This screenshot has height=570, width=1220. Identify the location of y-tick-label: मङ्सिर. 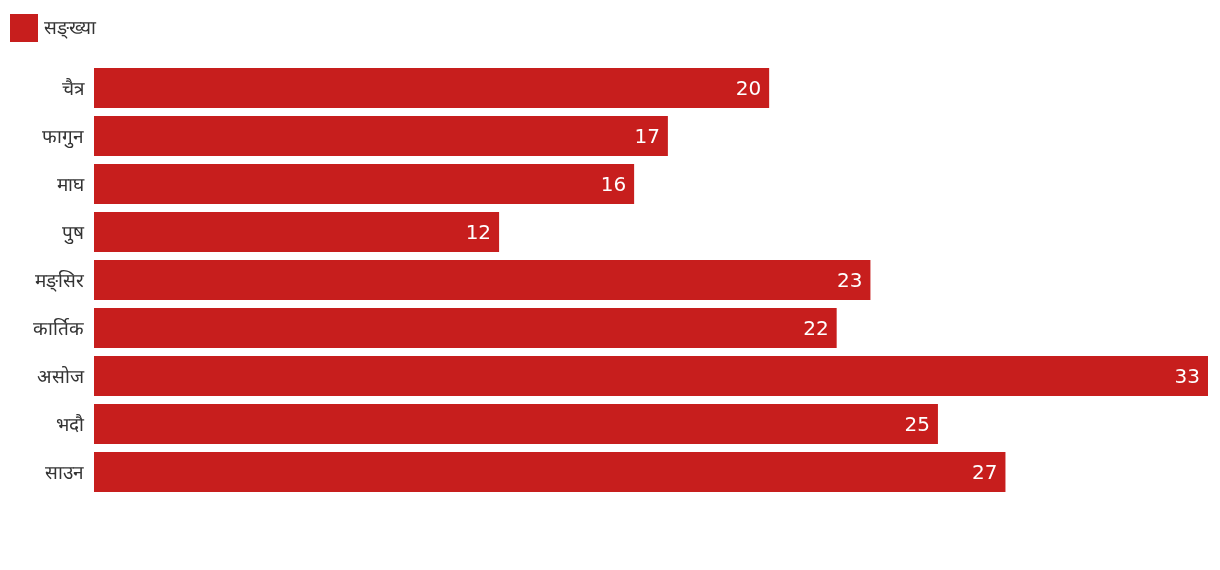
(60, 280).